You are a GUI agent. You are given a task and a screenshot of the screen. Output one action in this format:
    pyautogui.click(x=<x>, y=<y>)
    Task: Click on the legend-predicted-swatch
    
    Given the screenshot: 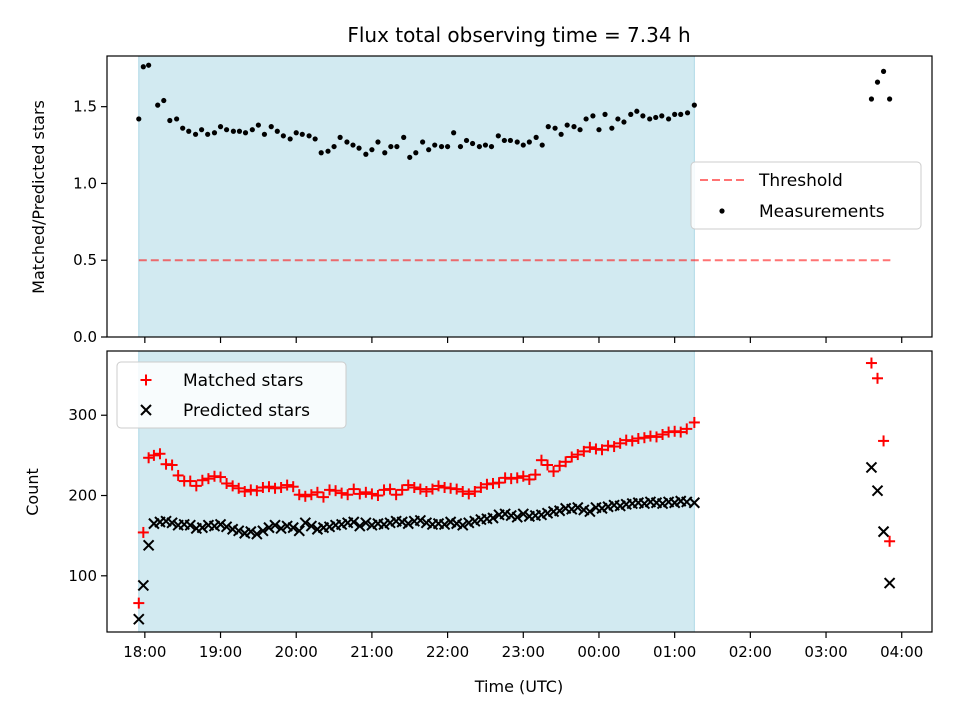 What is the action you would take?
    pyautogui.click(x=146, y=410)
    